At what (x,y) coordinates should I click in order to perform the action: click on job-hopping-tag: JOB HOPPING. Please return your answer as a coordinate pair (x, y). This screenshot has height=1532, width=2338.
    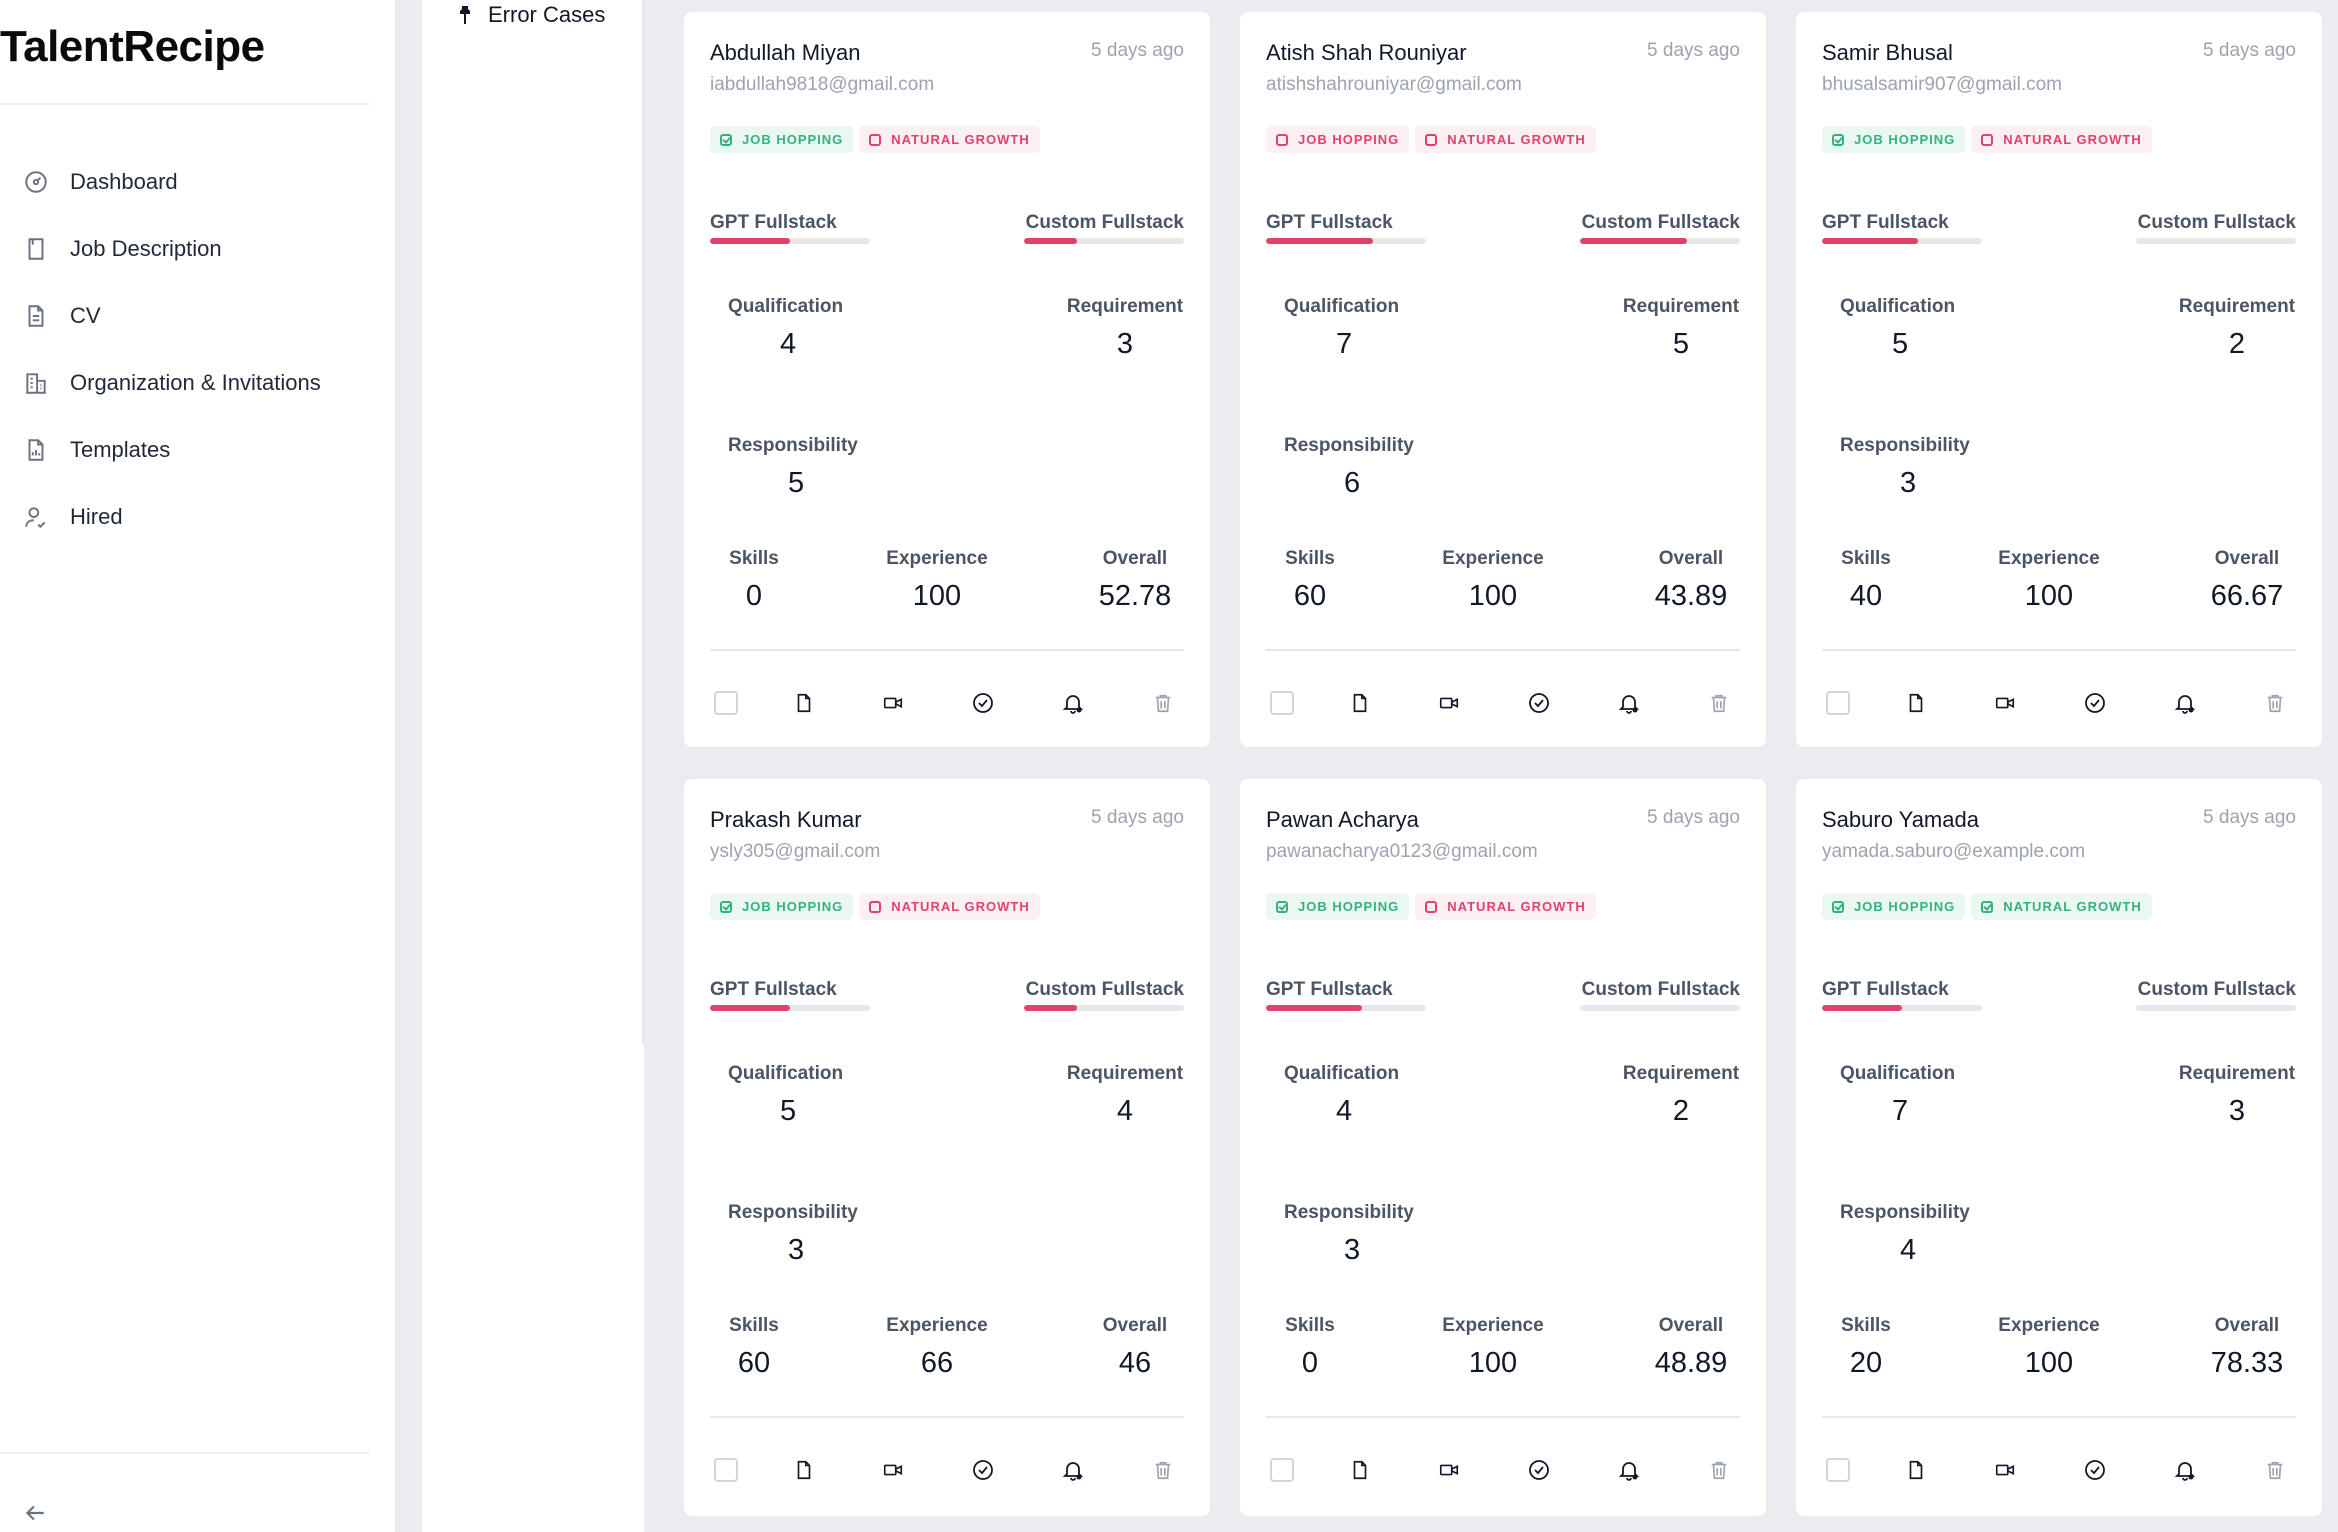
    Looking at the image, I should click on (1894, 139).